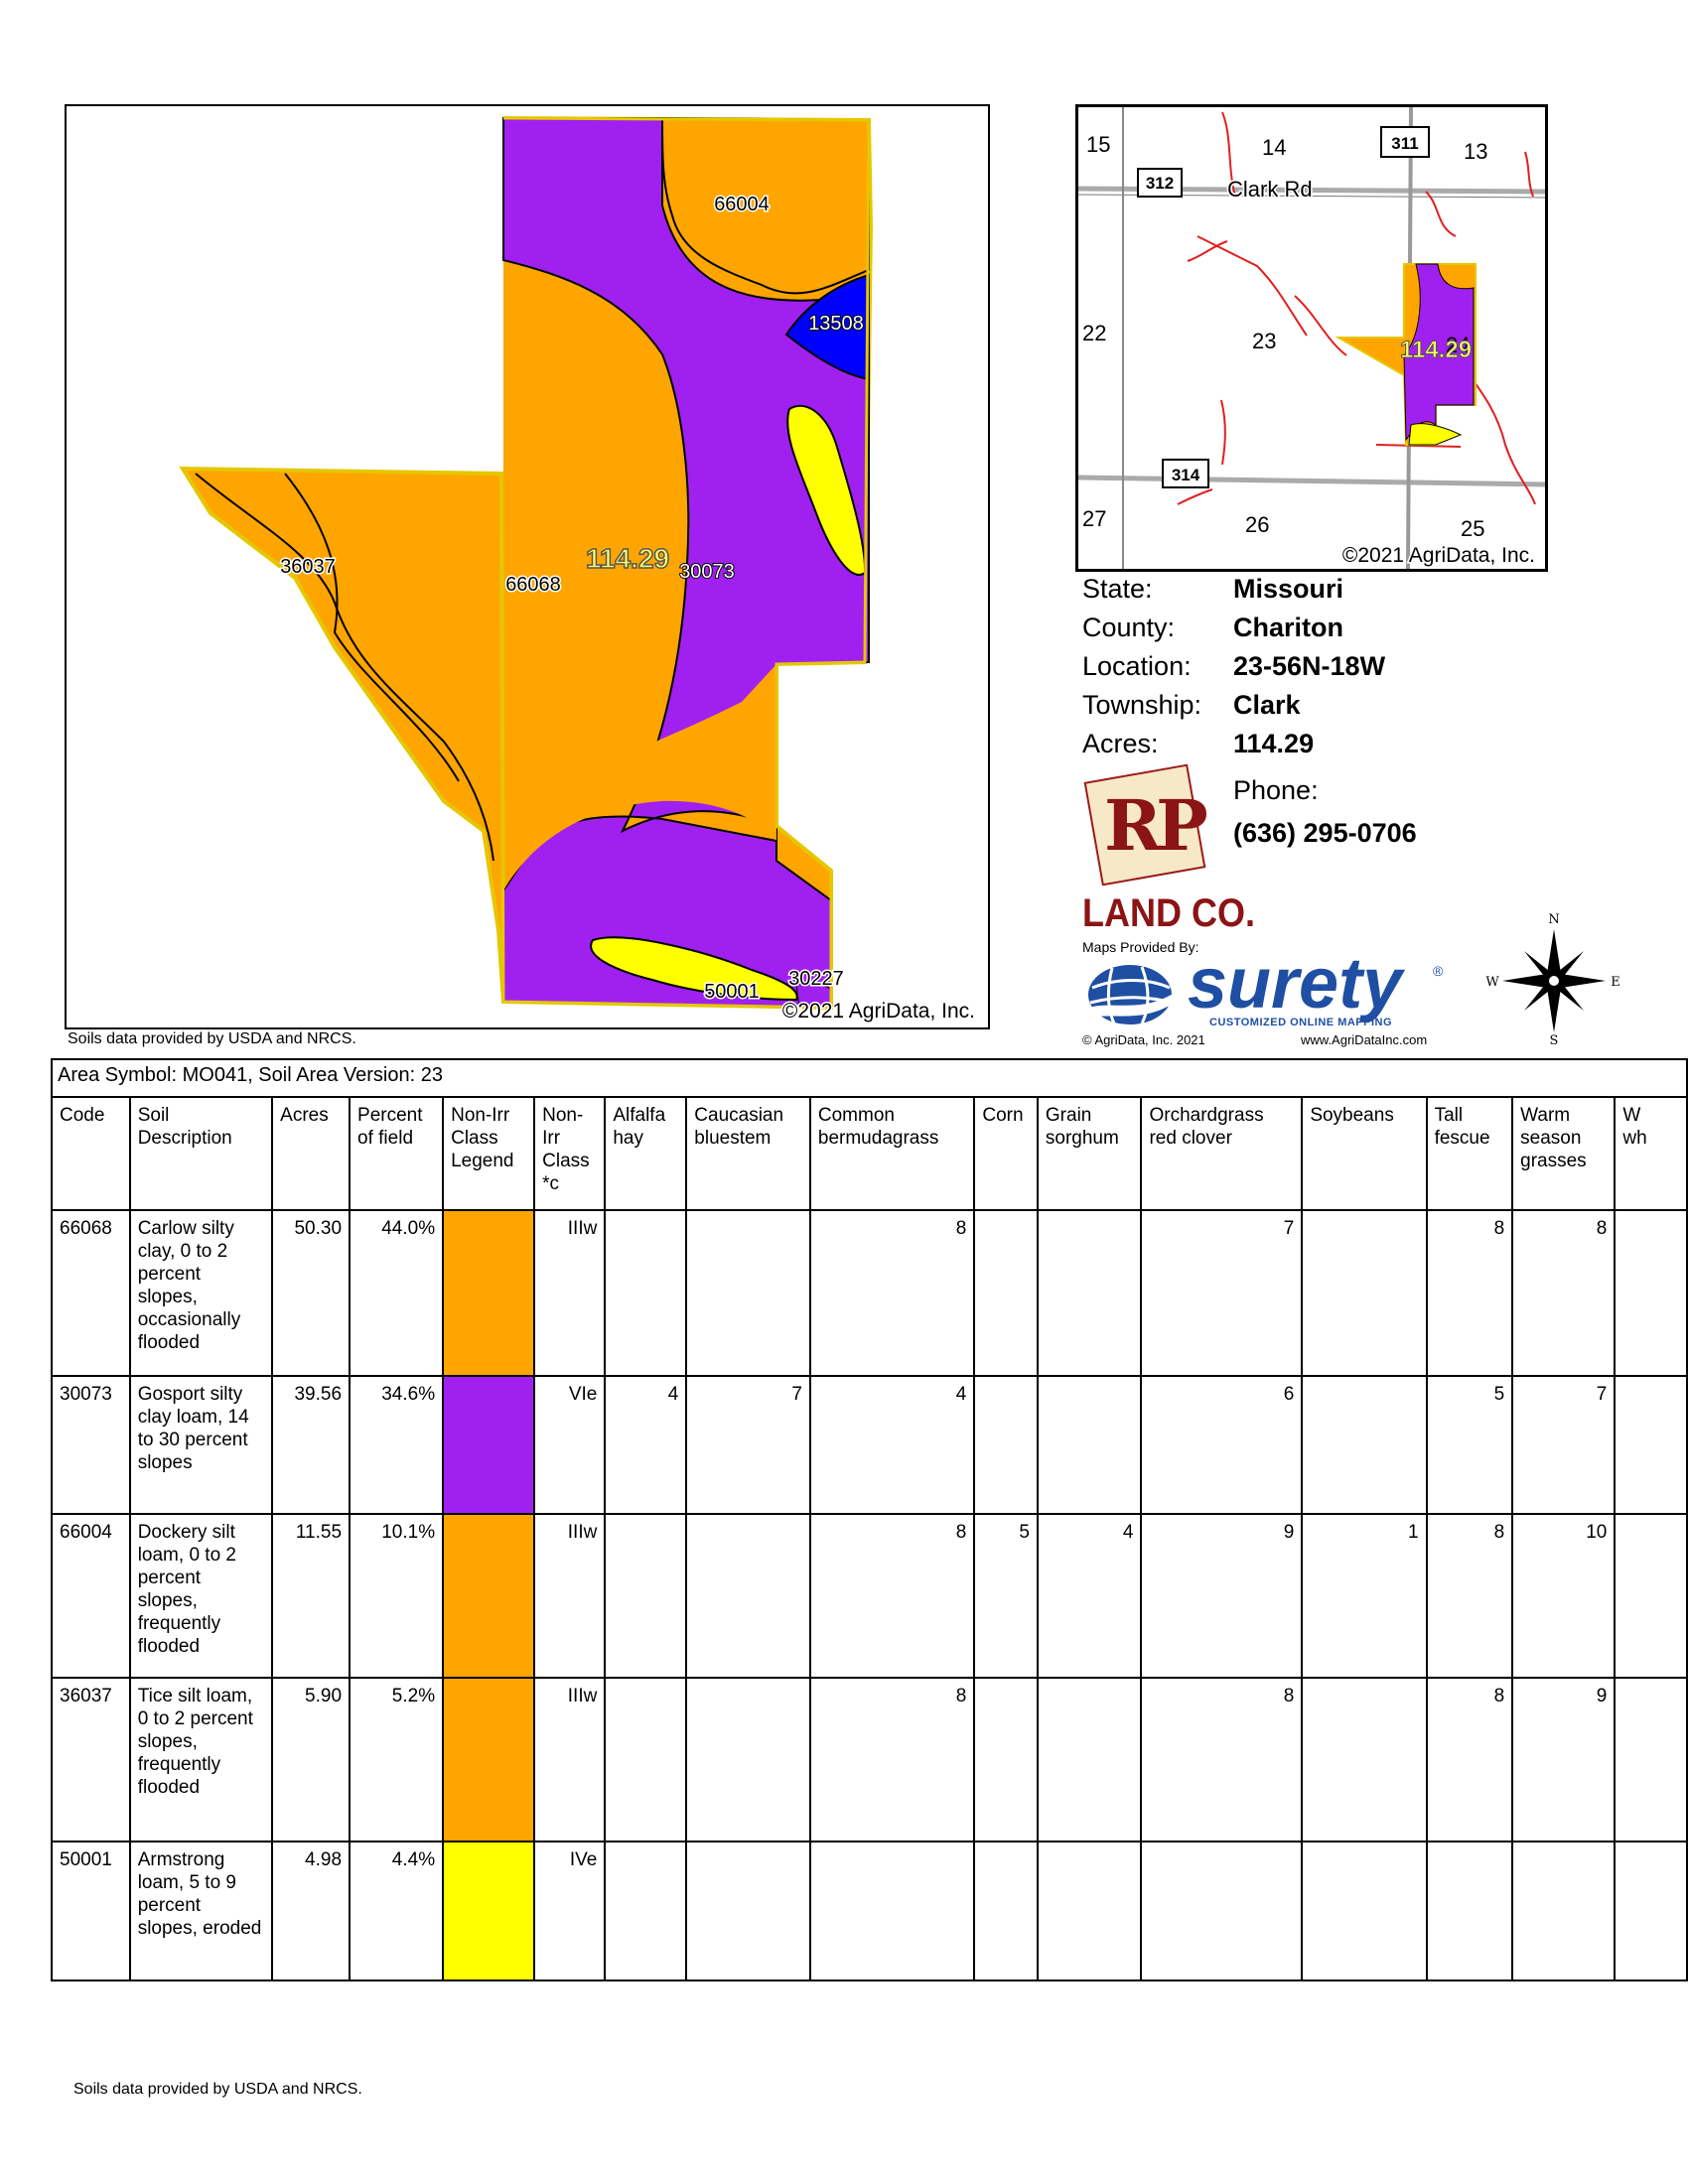 Image resolution: width=1688 pixels, height=2184 pixels. I want to click on column-header-text: Acres, so click(304, 1115).